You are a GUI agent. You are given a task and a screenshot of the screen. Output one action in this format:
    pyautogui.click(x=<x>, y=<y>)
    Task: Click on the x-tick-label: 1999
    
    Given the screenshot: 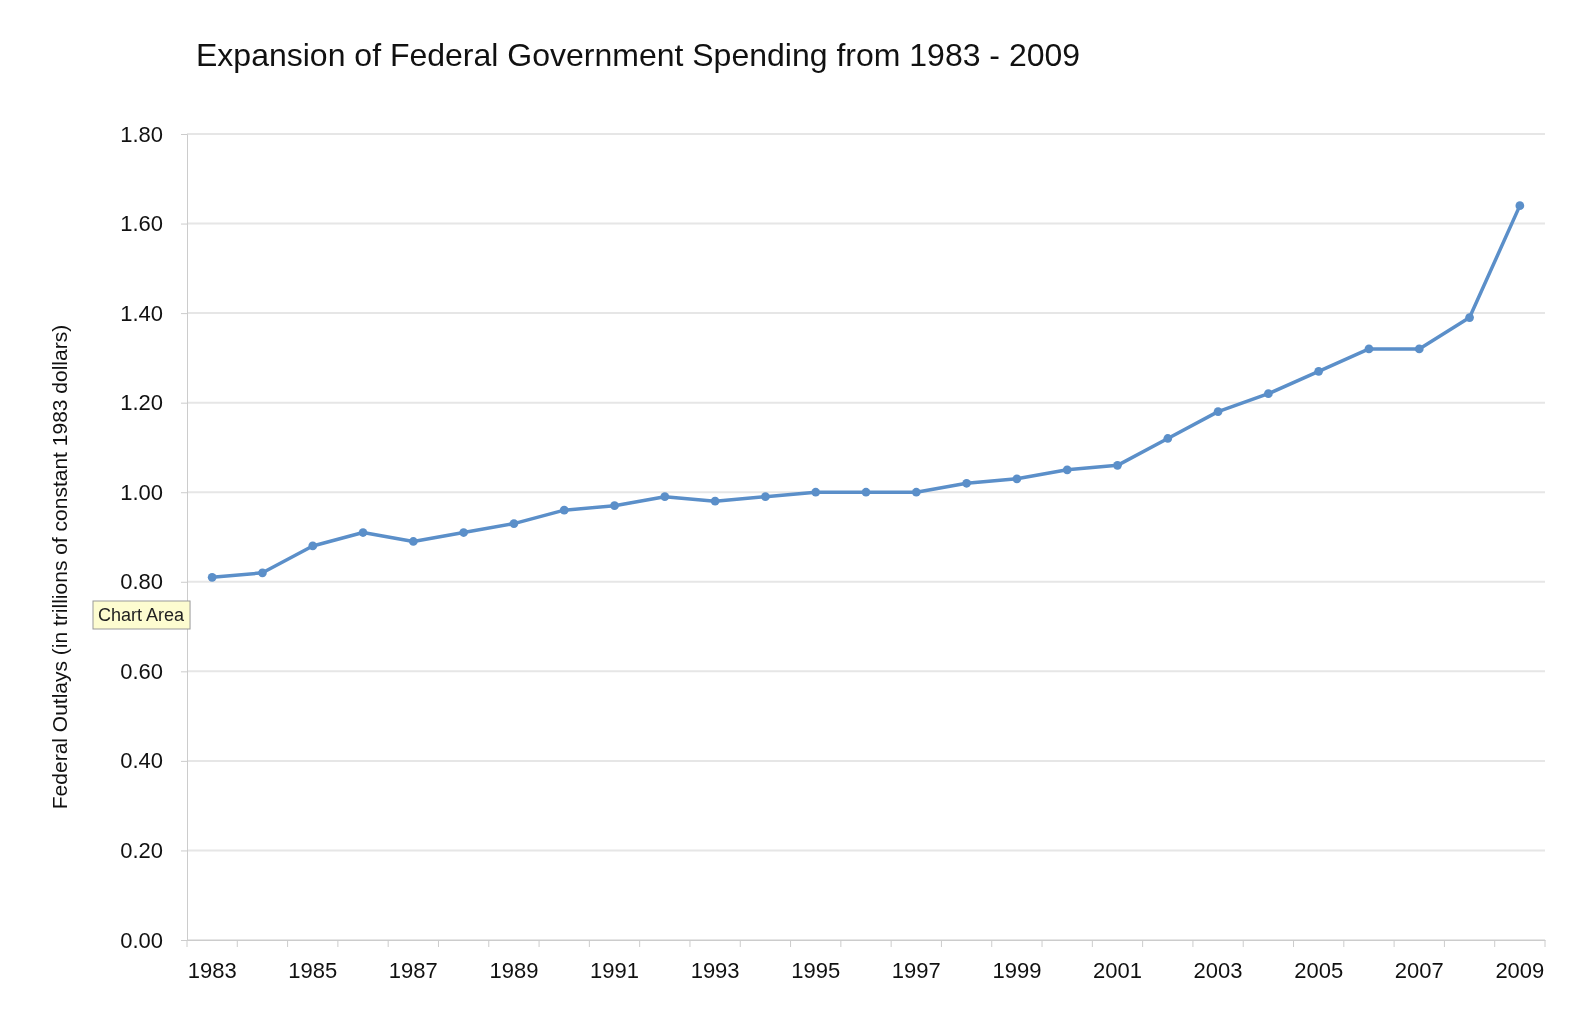 What is the action you would take?
    pyautogui.click(x=1017, y=970)
    